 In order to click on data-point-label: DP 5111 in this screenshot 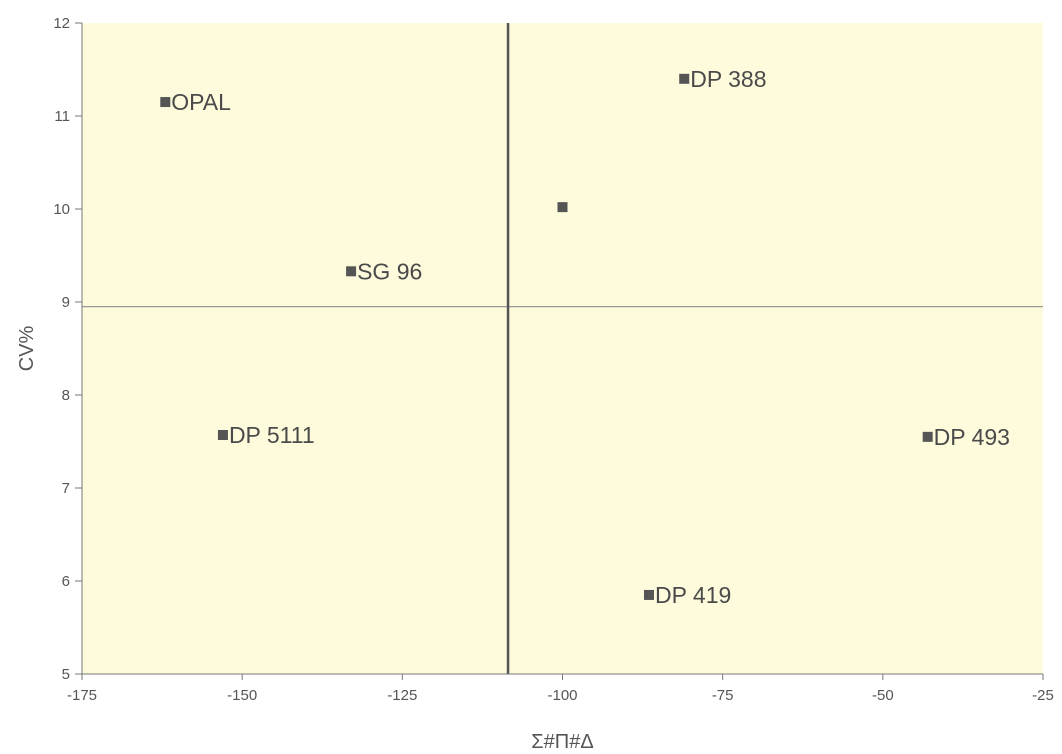, I will do `click(272, 435)`.